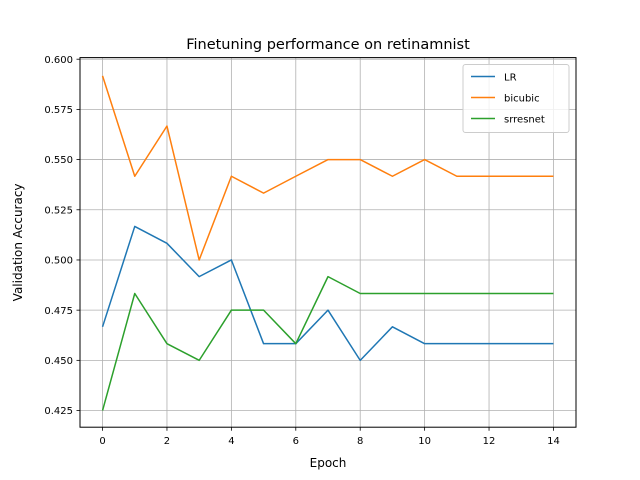 This screenshot has width=640, height=480. I want to click on y-axis-label: Validation Accuracy, so click(18, 242).